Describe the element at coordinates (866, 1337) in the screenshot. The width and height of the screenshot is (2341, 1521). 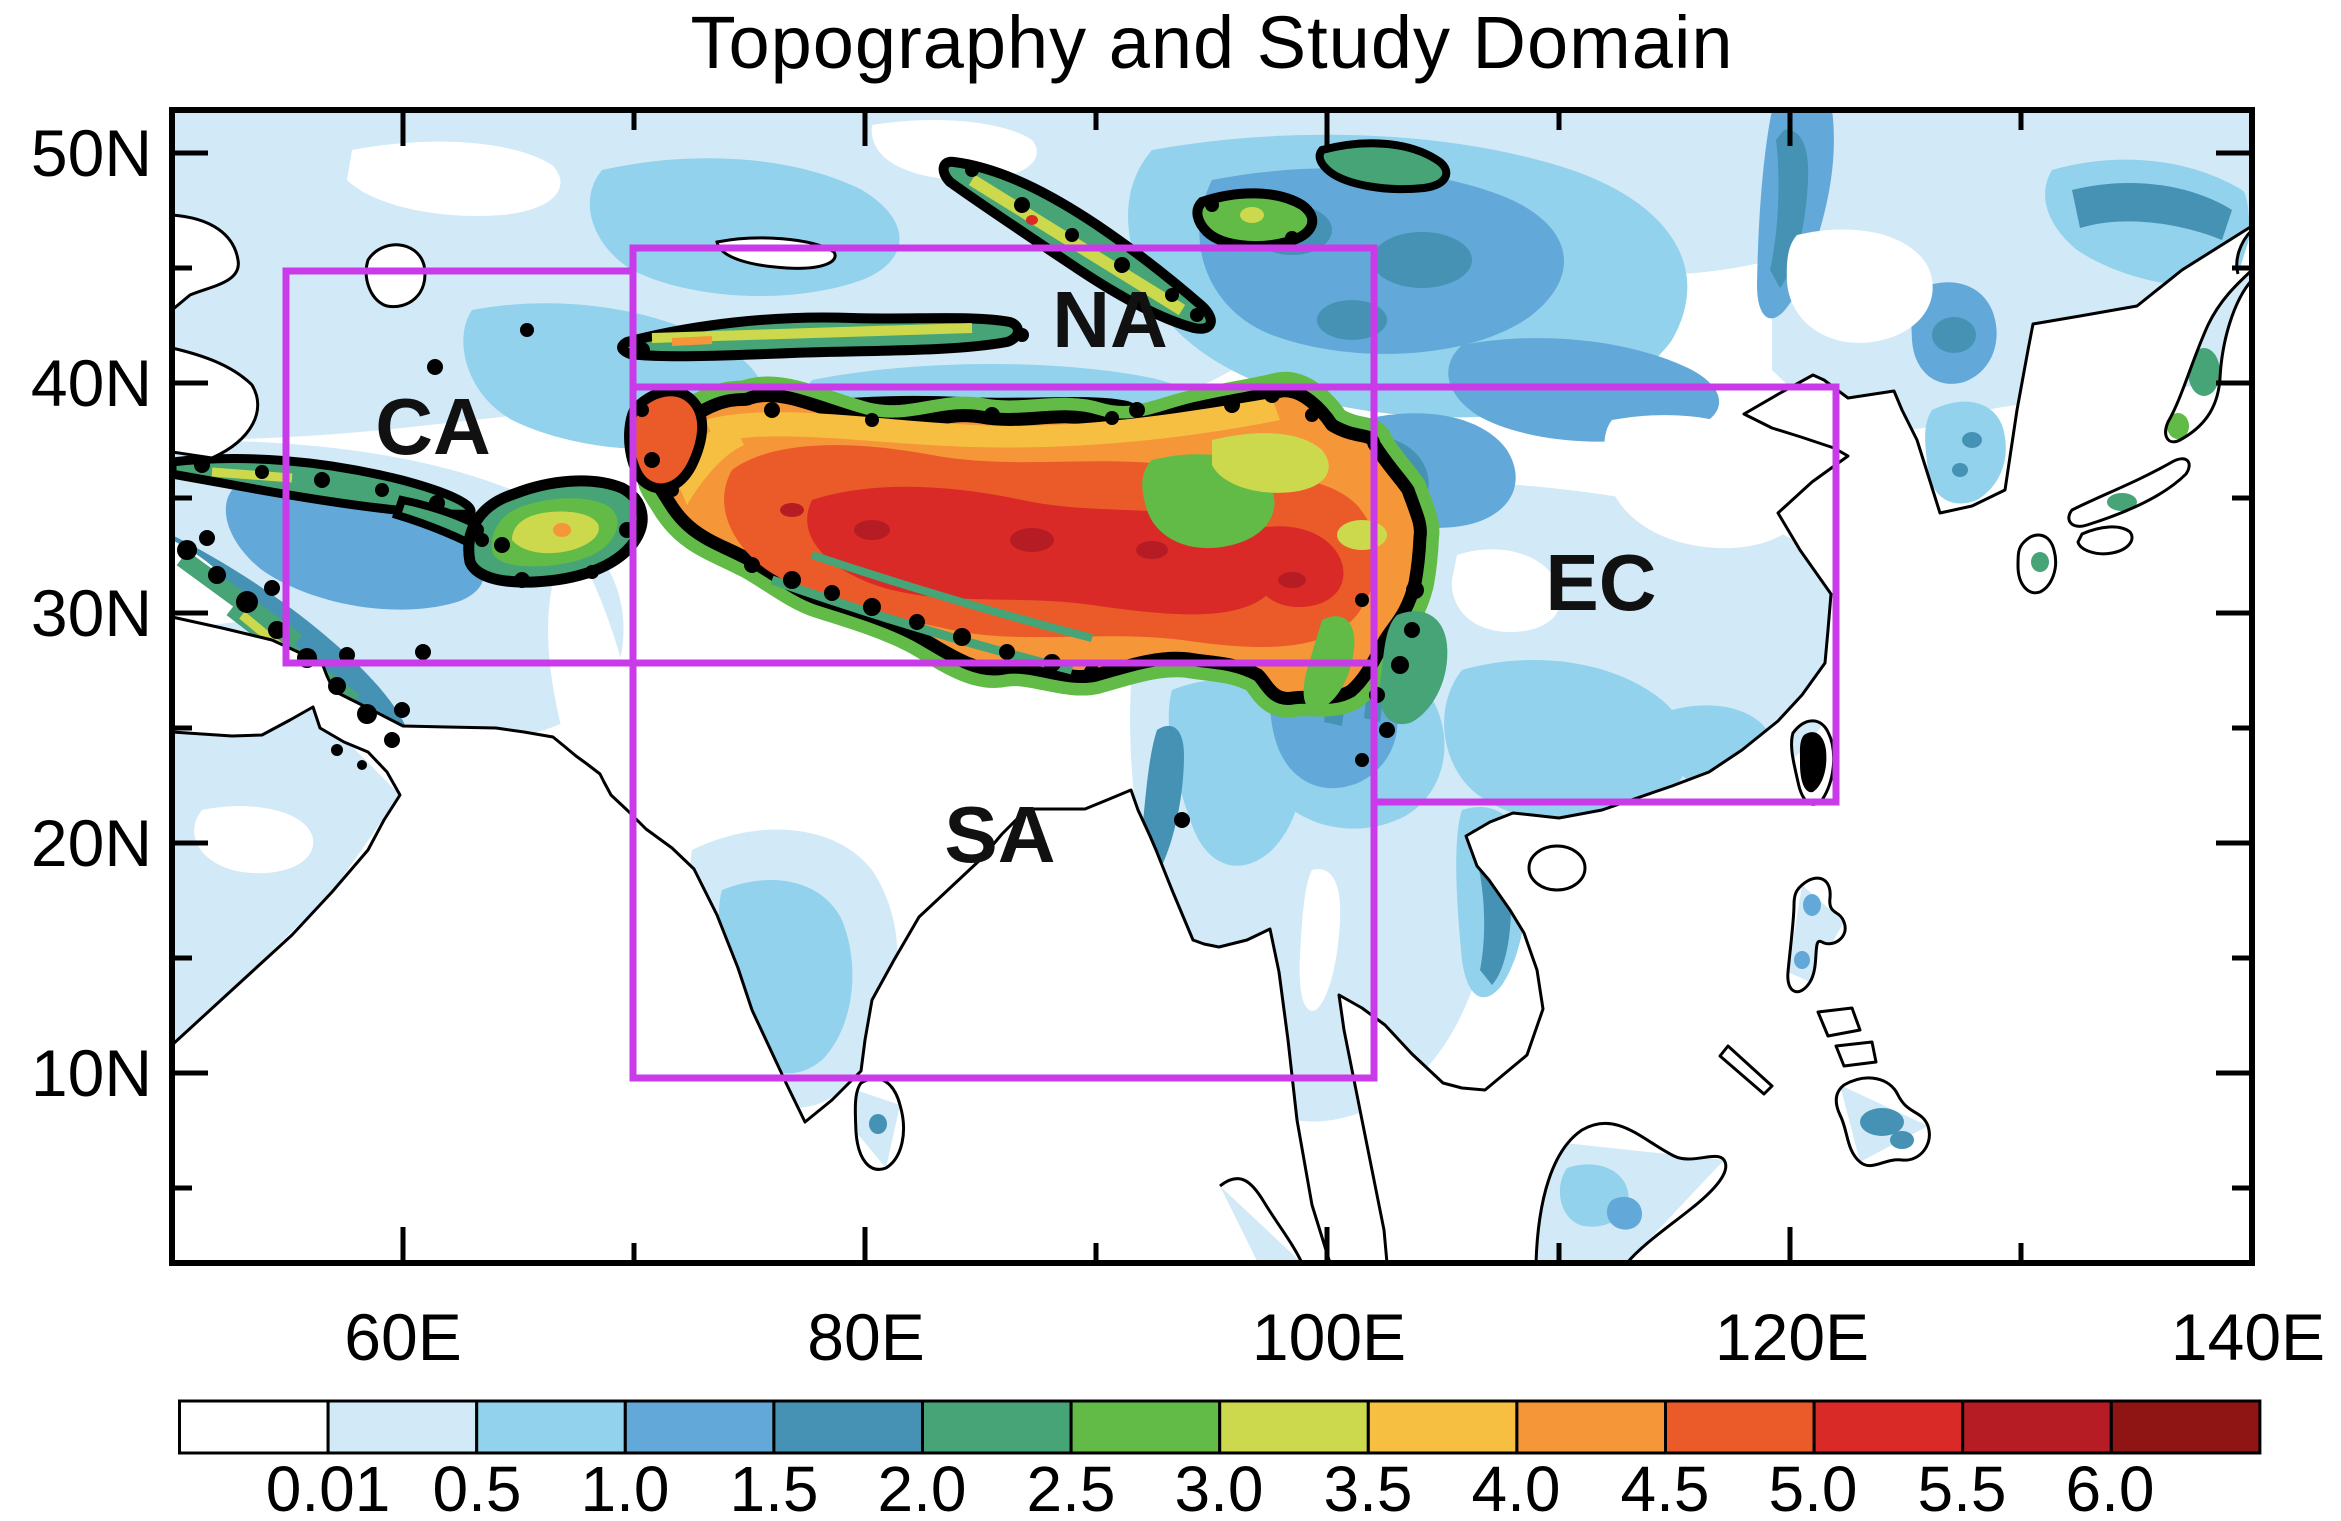
I see `lon-label-80e: 80E` at that location.